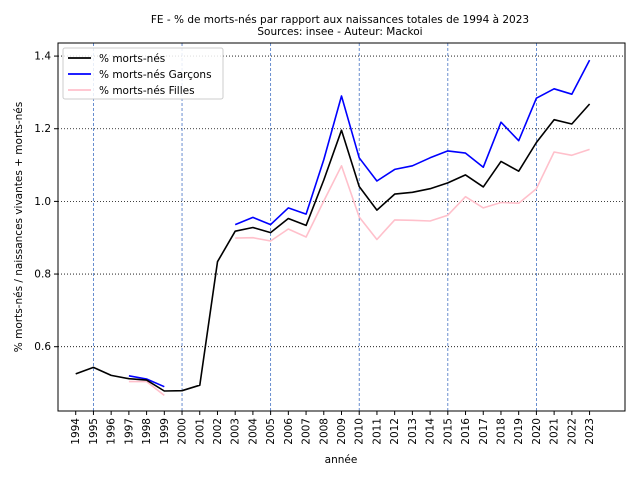 The height and width of the screenshot is (480, 640). I want to click on x-tick-label: 1998, so click(147, 431).